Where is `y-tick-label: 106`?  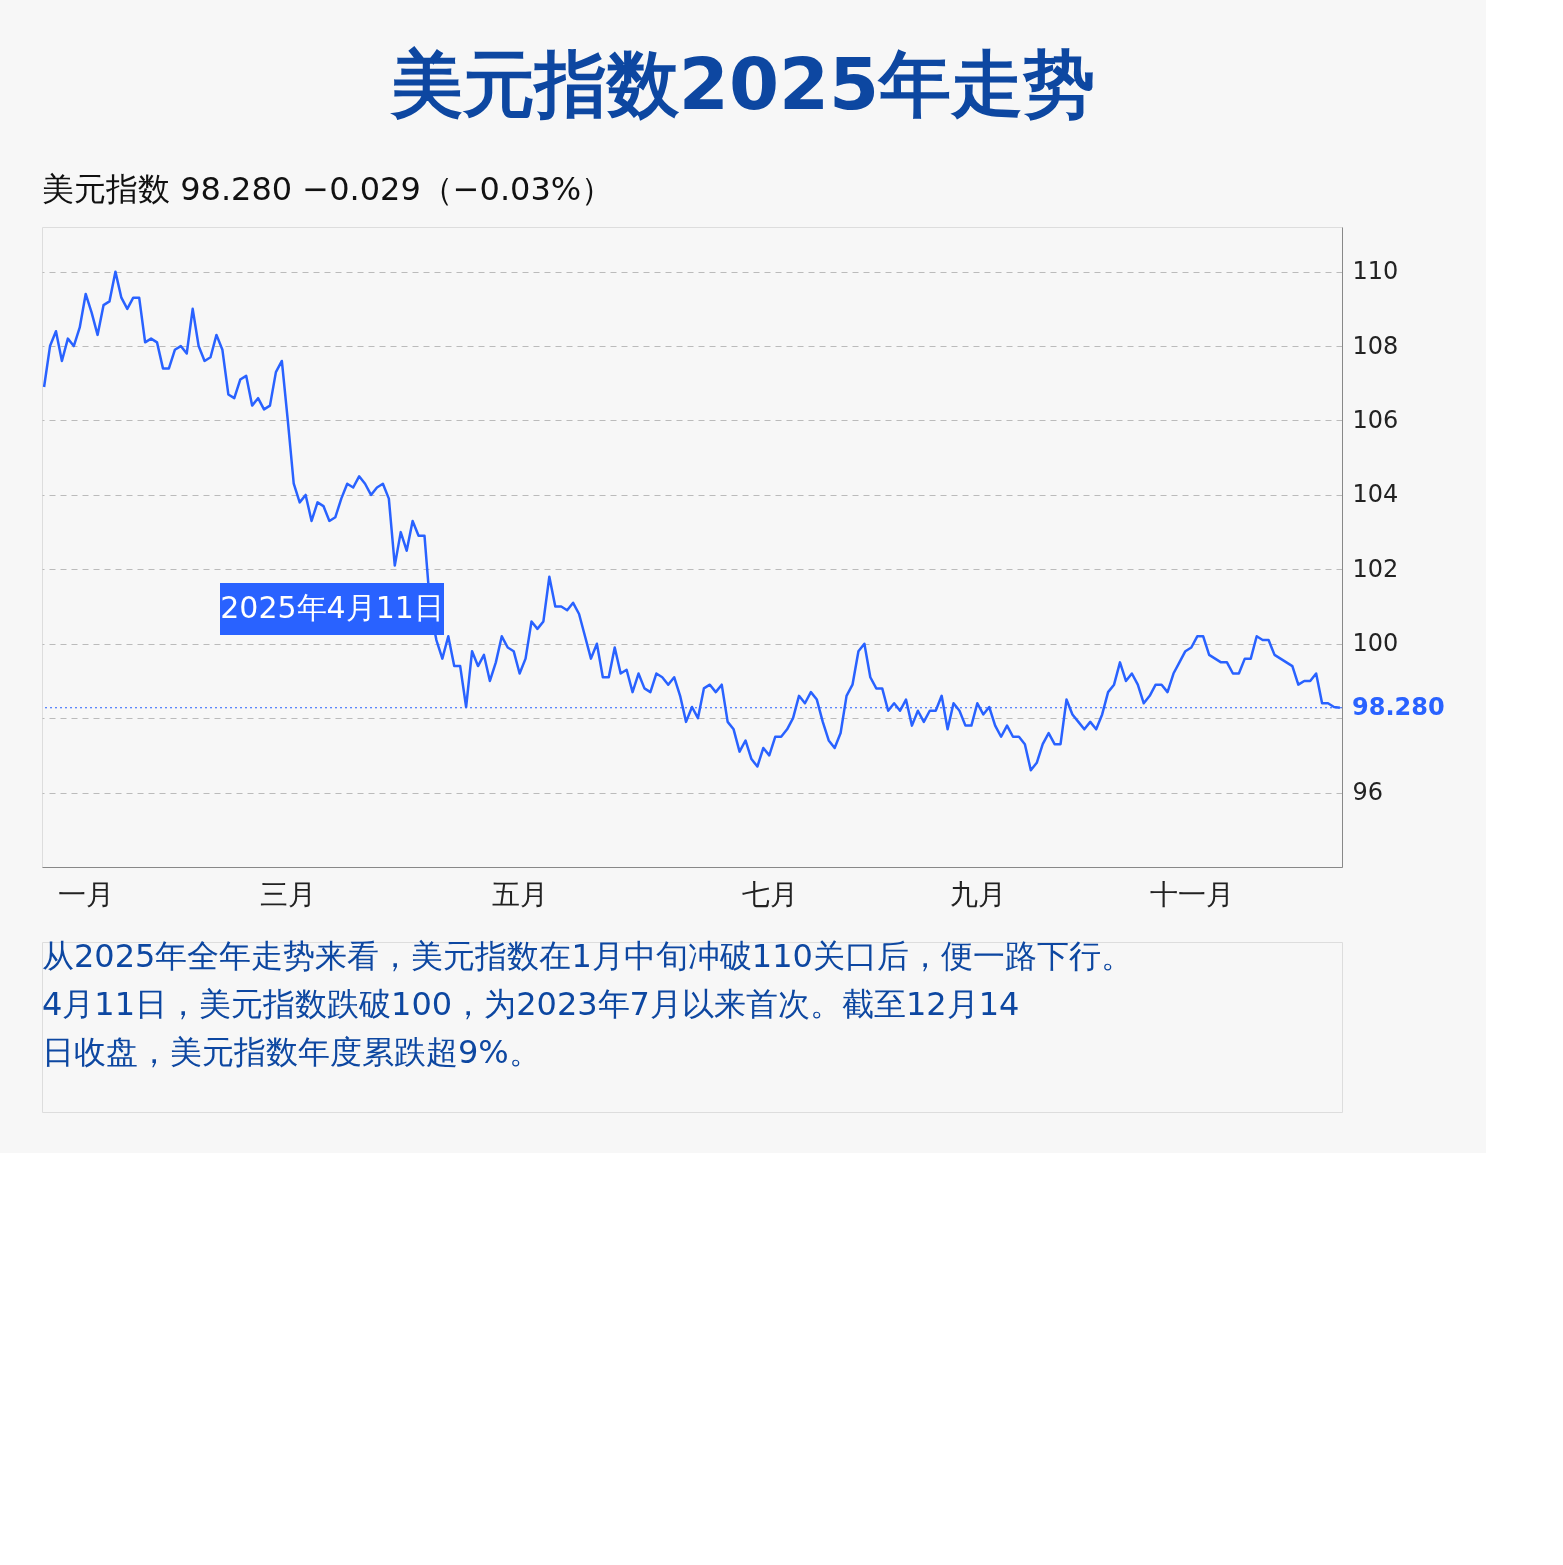 y-tick-label: 106 is located at coordinates (1375, 419).